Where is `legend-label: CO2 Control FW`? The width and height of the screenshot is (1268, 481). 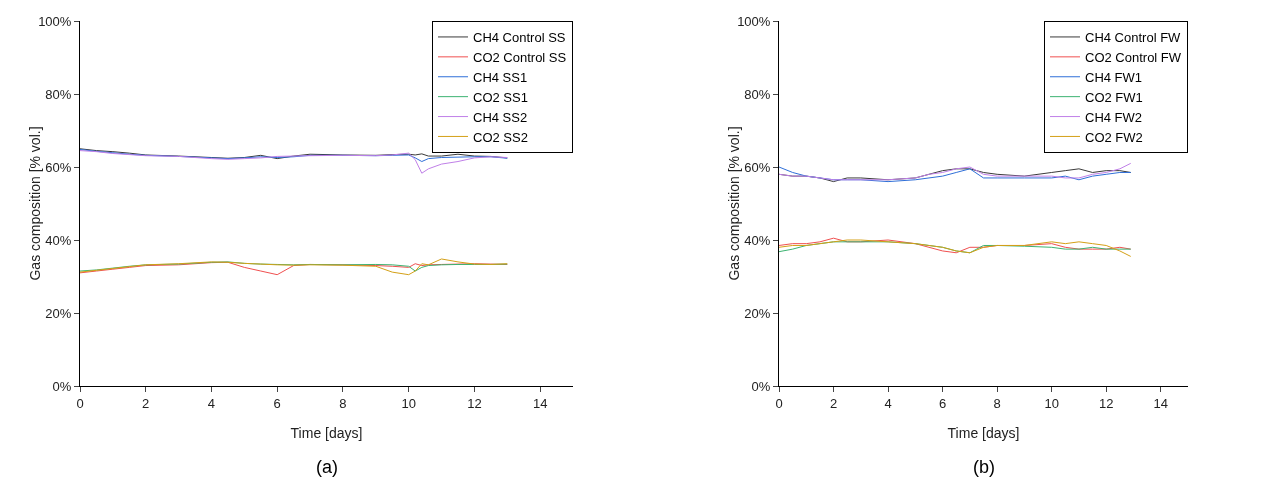
legend-label: CO2 Control FW is located at coordinates (1133, 57).